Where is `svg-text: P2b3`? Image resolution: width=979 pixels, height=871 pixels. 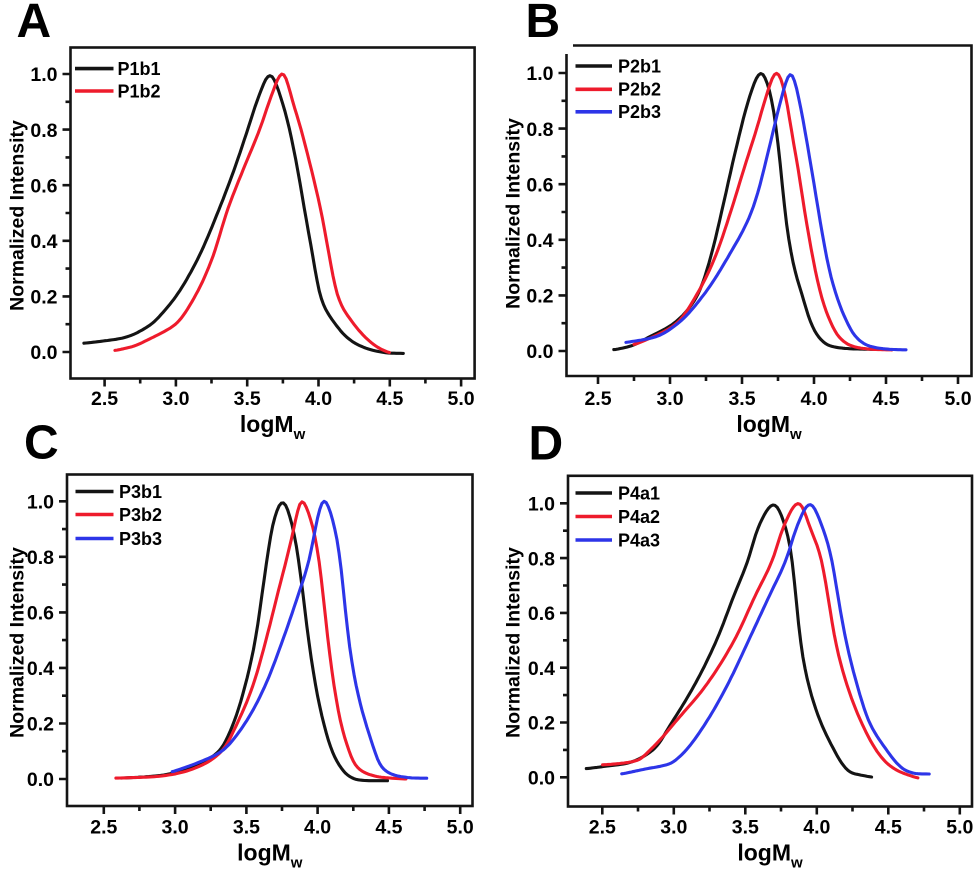
svg-text: P2b3 is located at coordinates (639, 112).